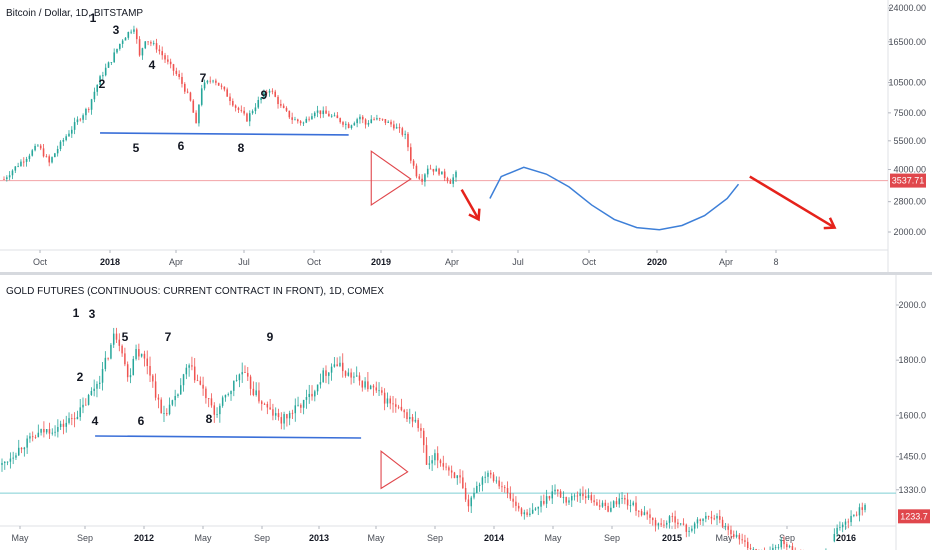  What do you see at coordinates (224, 134) in the screenshot?
I see `support-line` at bounding box center [224, 134].